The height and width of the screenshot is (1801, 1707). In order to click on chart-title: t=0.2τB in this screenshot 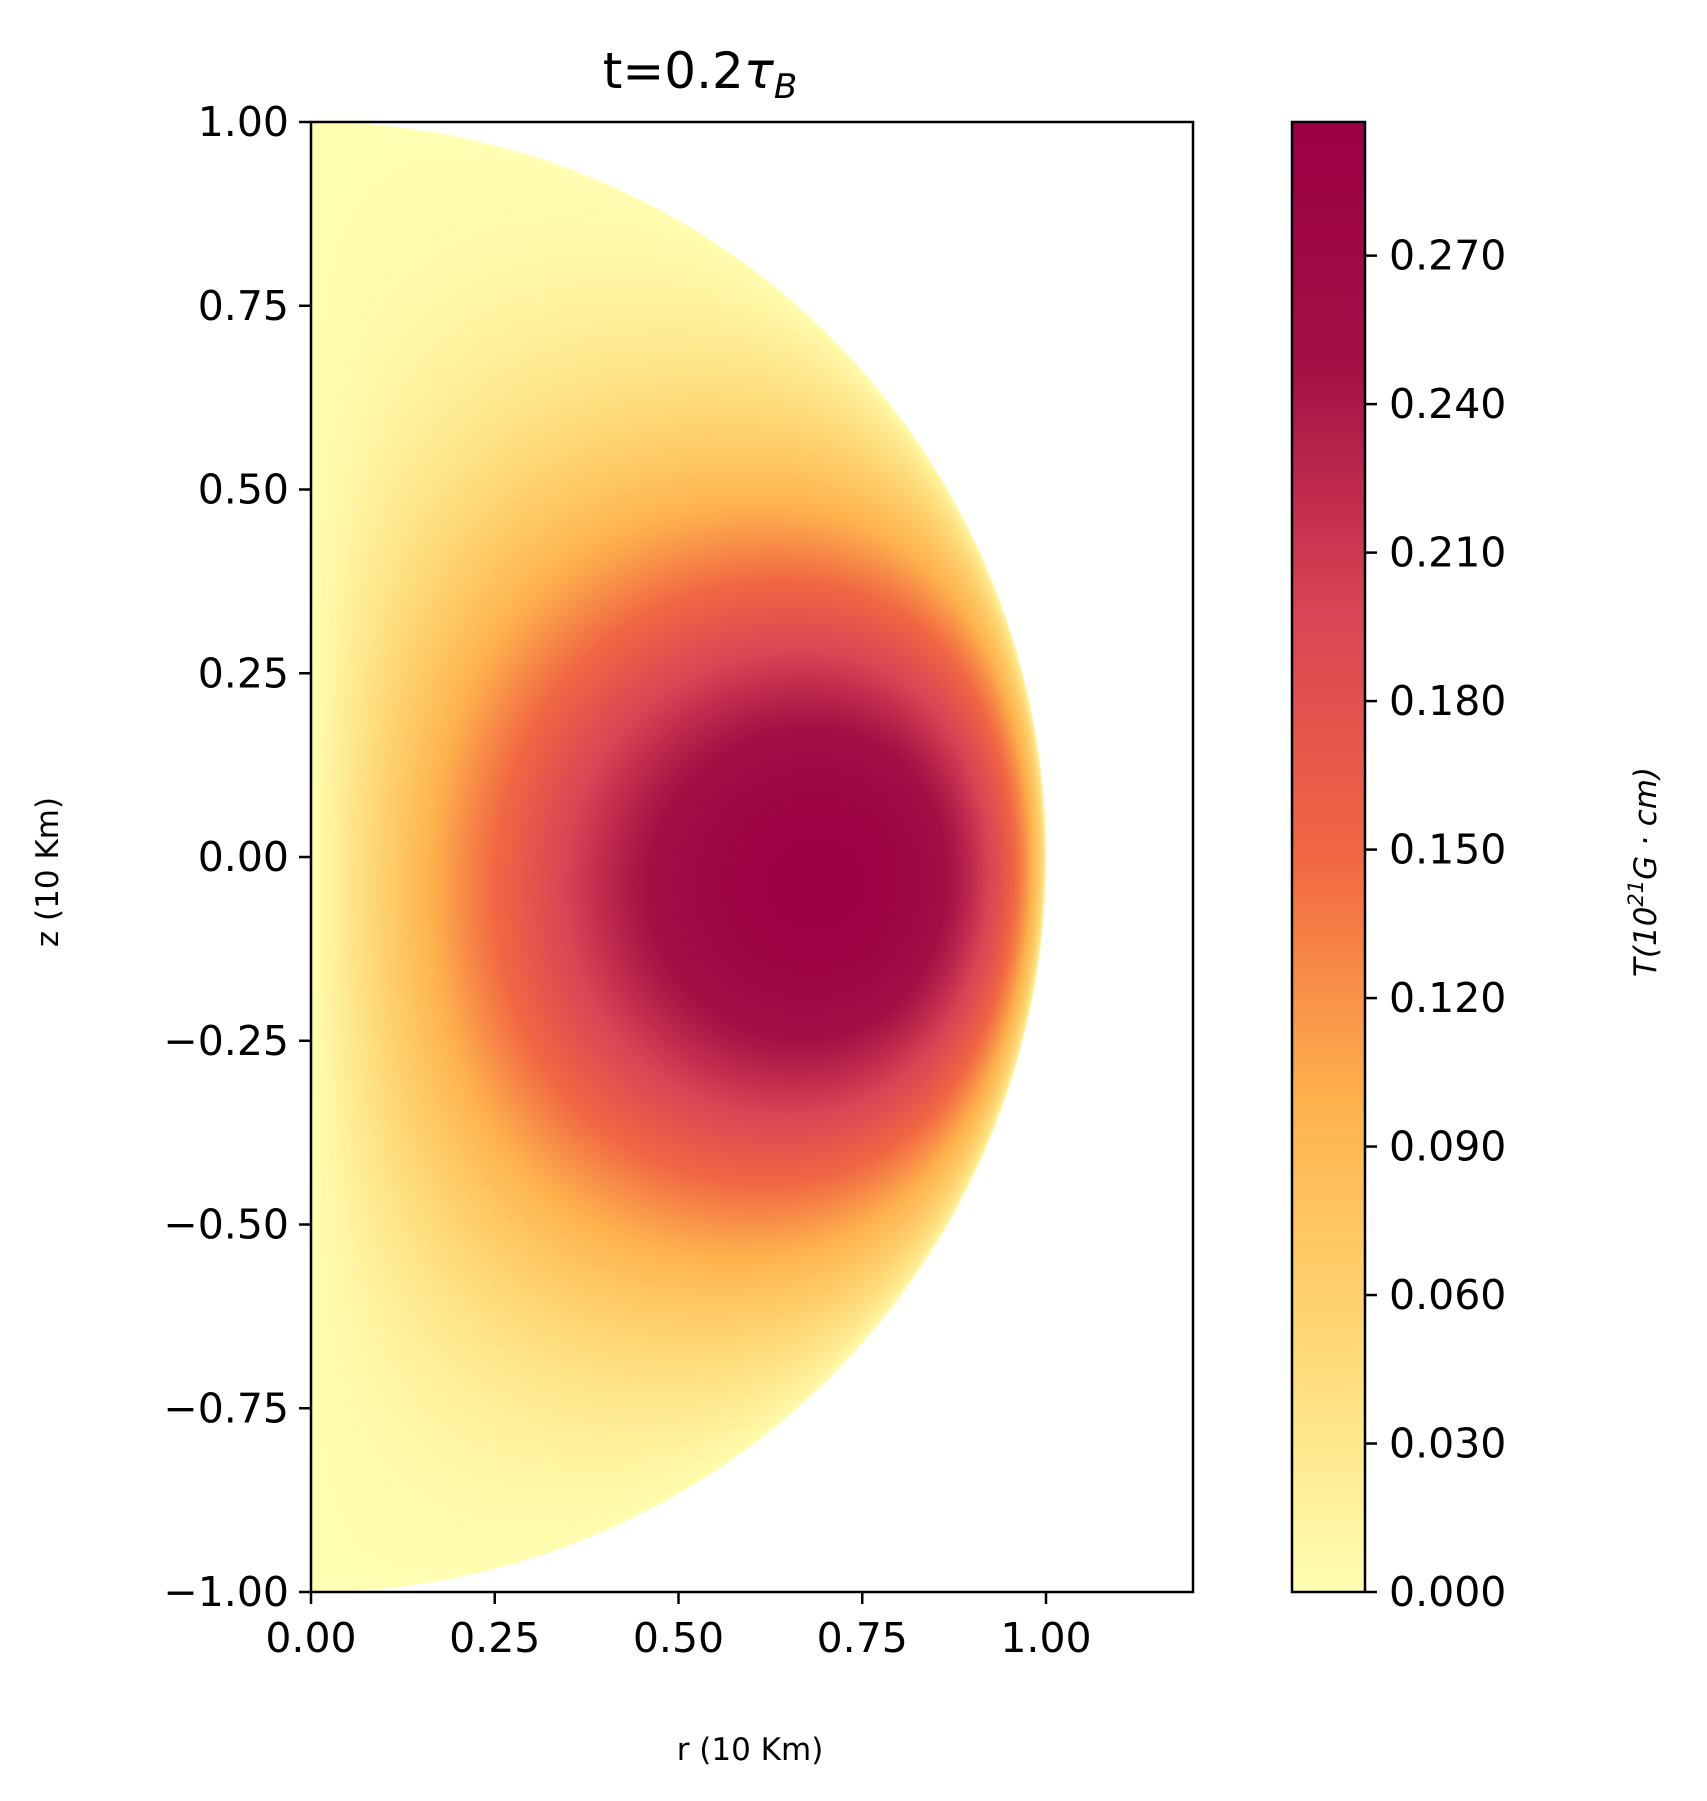, I will do `click(700, 74)`.